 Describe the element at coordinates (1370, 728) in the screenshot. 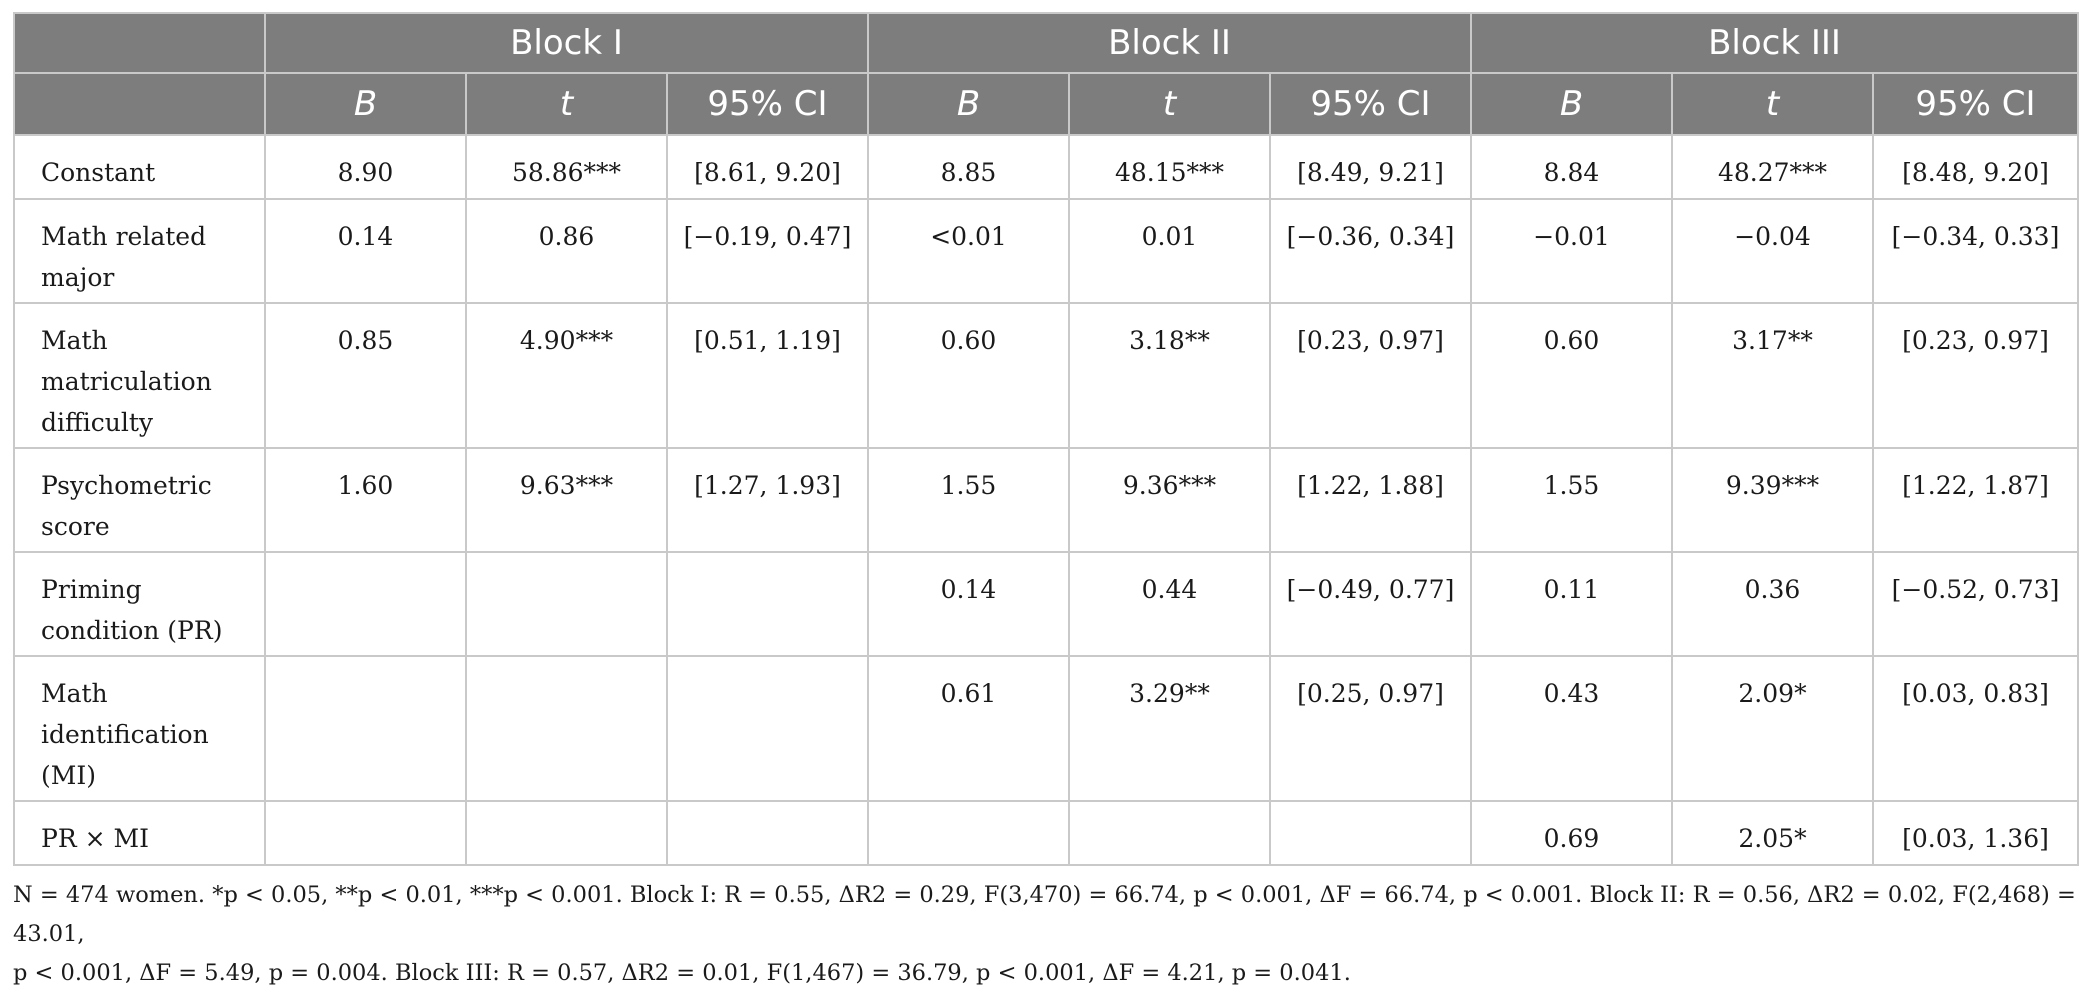

I see `table-cell: [0.25, 0.97]` at that location.